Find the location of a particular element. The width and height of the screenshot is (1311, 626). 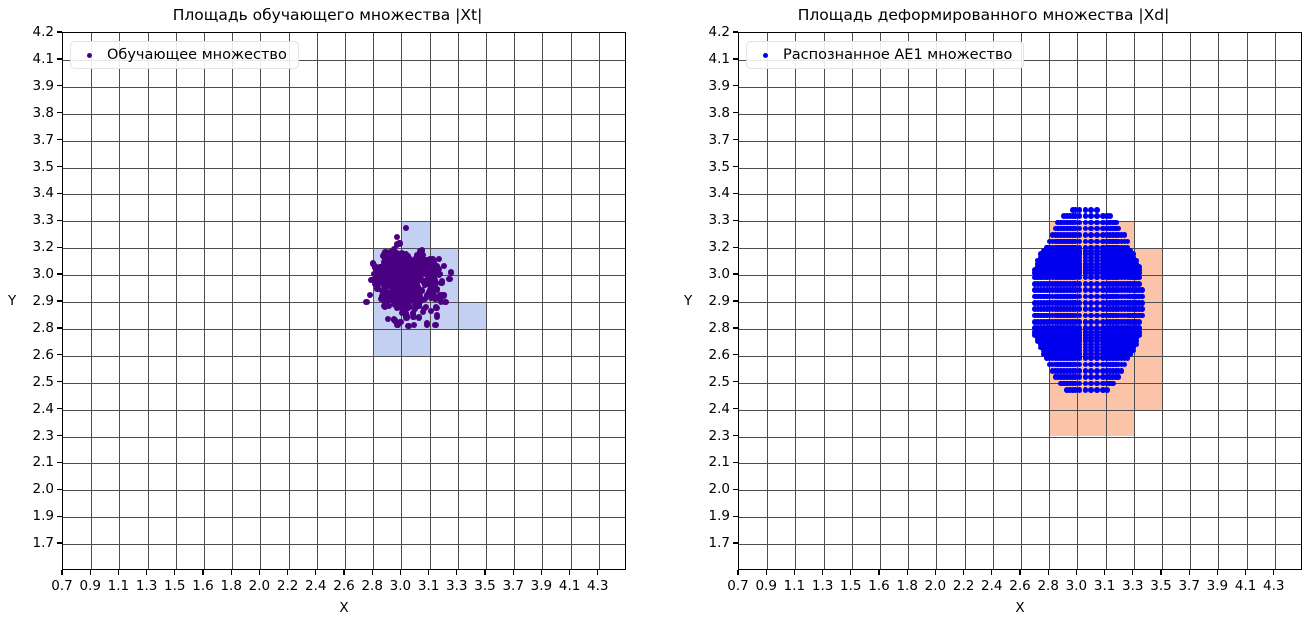

y-axis-tick-label: 3.0 is located at coordinates (43, 274).